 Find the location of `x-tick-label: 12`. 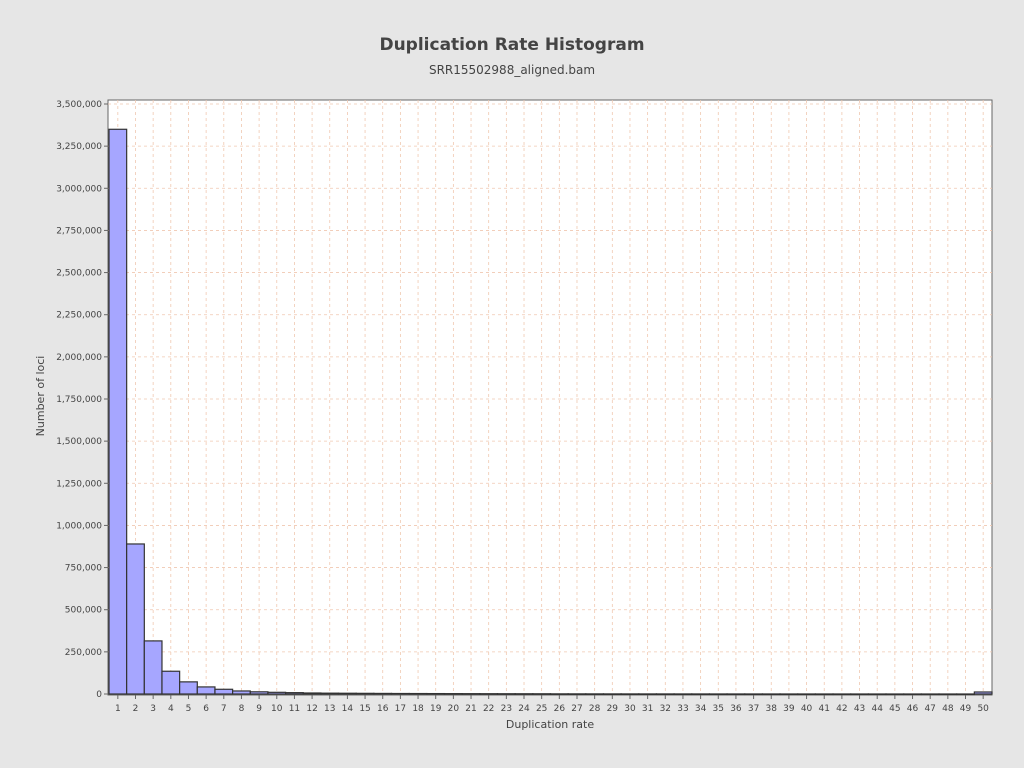

x-tick-label: 12 is located at coordinates (311, 709).